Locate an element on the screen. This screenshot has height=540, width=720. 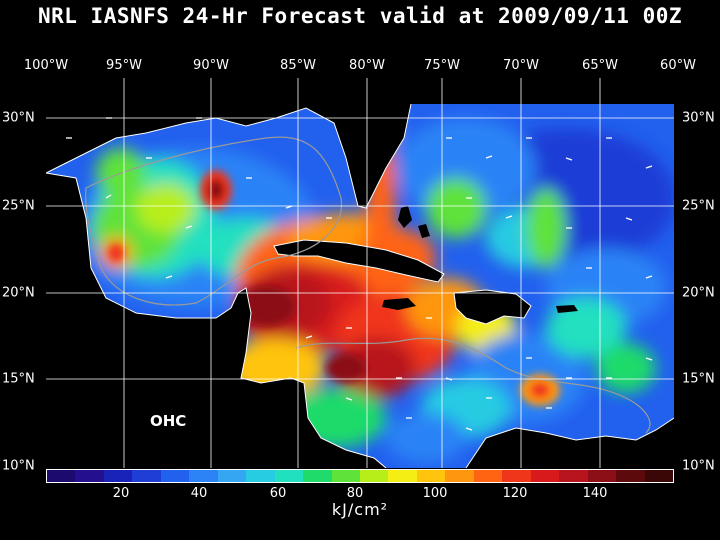
colorbar is located at coordinates (360, 476).